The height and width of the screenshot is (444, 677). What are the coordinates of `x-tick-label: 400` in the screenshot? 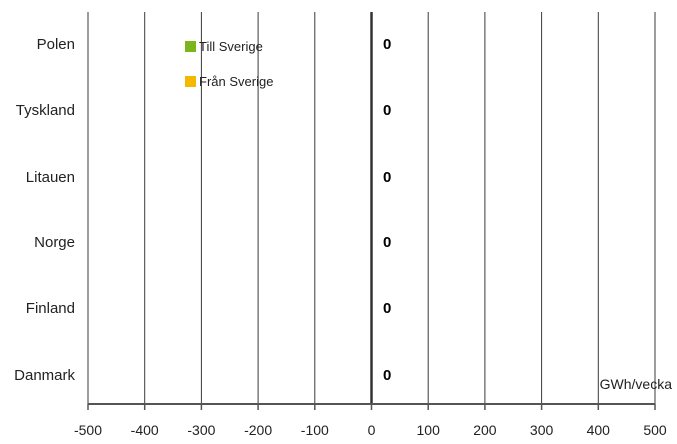 It's located at (599, 430).